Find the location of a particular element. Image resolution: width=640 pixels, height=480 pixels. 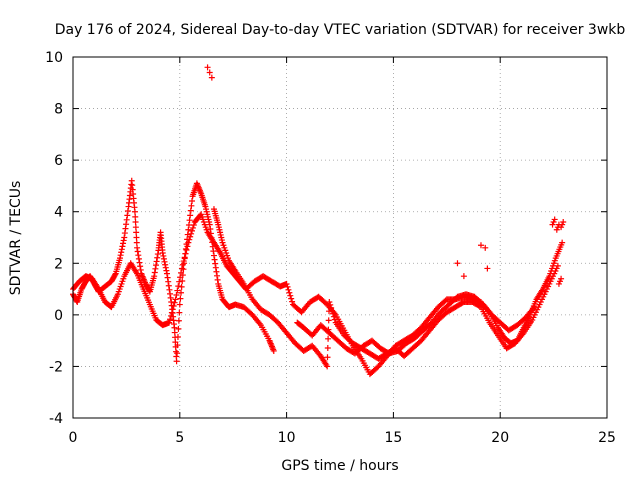

y-tick-label: 10 is located at coordinates (54, 58).